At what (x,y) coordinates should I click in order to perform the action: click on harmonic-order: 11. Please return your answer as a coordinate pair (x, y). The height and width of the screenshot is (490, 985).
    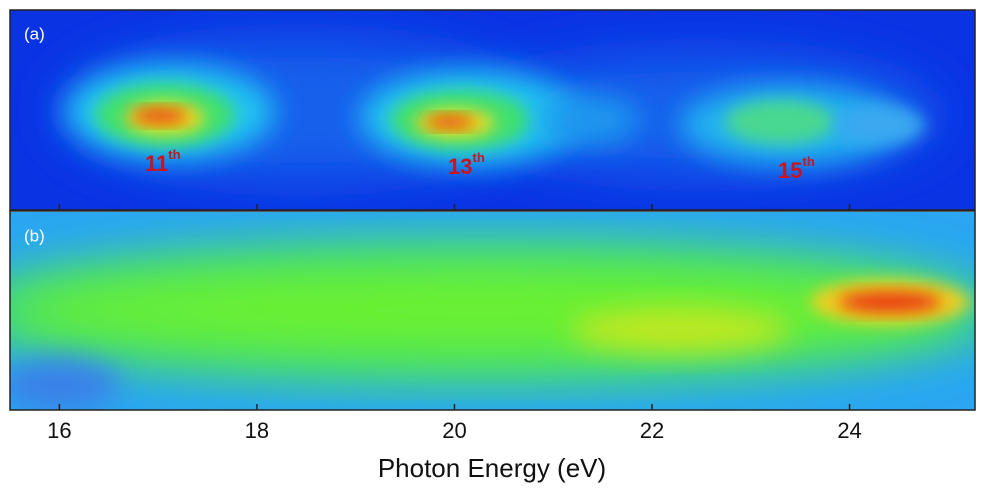
    Looking at the image, I should click on (156, 163).